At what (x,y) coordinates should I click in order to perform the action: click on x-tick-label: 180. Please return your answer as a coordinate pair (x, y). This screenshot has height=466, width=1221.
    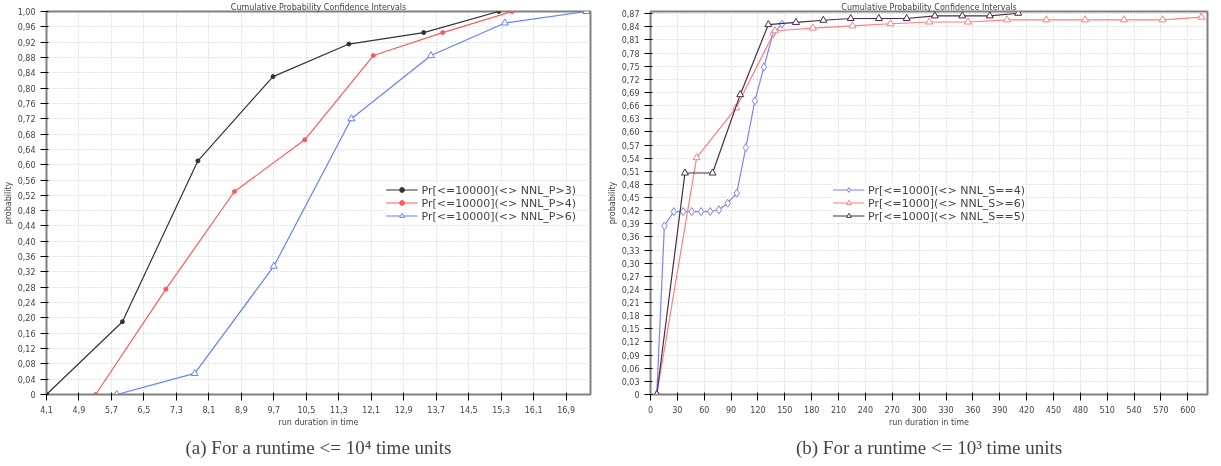
    Looking at the image, I should click on (812, 410).